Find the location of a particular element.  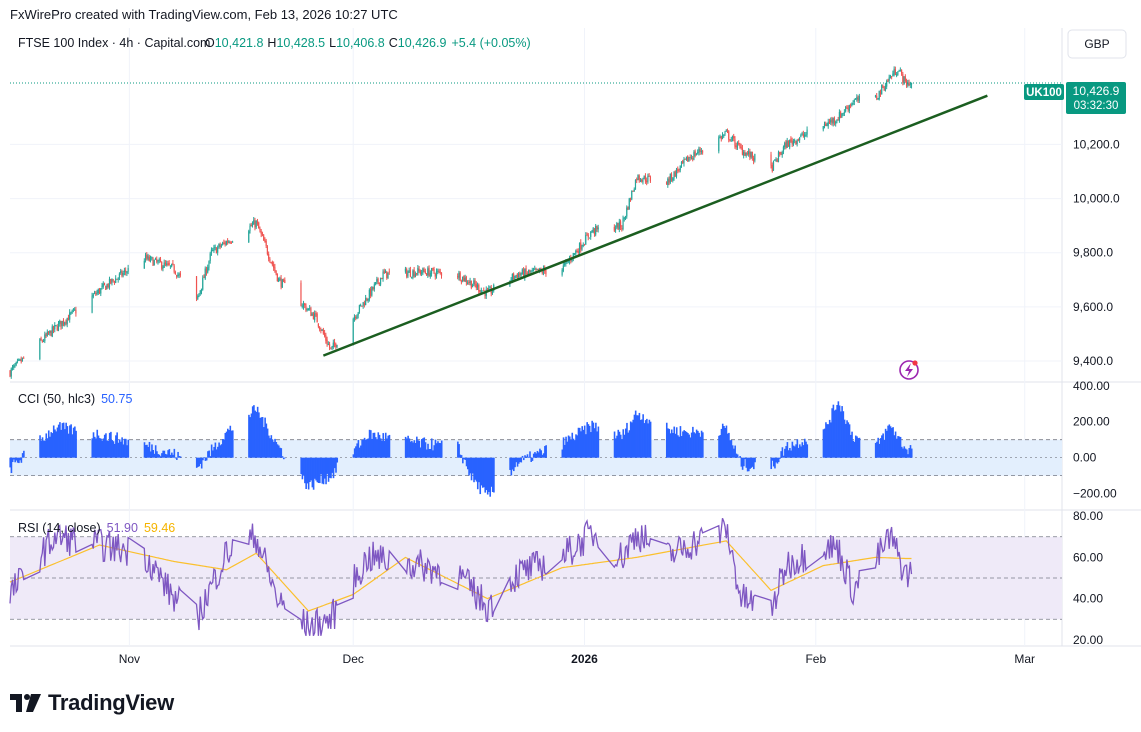

cci-legend: CCI (50, hlc3) 50.75 is located at coordinates (75, 399).